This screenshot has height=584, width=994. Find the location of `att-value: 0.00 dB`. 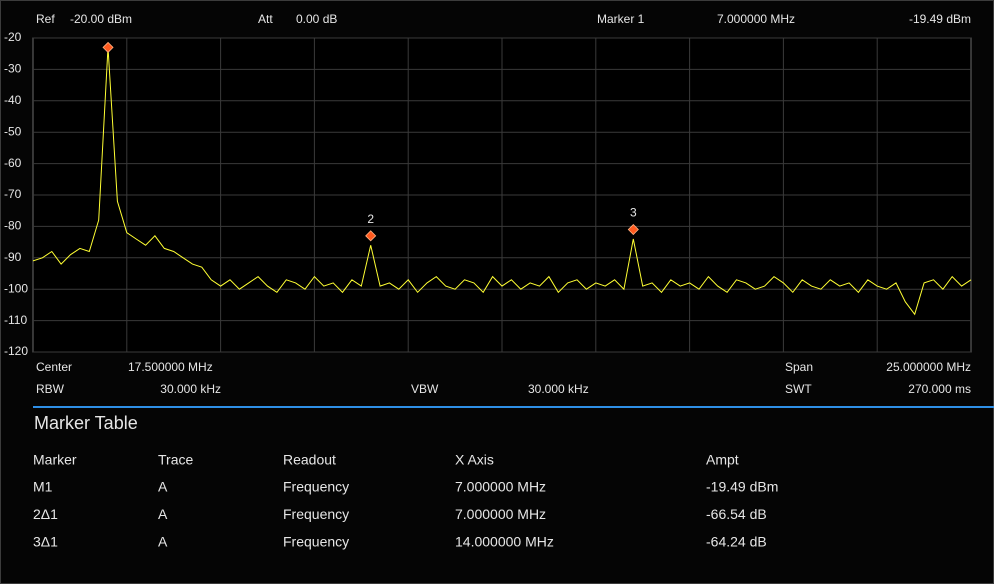

att-value: 0.00 dB is located at coordinates (316, 19).